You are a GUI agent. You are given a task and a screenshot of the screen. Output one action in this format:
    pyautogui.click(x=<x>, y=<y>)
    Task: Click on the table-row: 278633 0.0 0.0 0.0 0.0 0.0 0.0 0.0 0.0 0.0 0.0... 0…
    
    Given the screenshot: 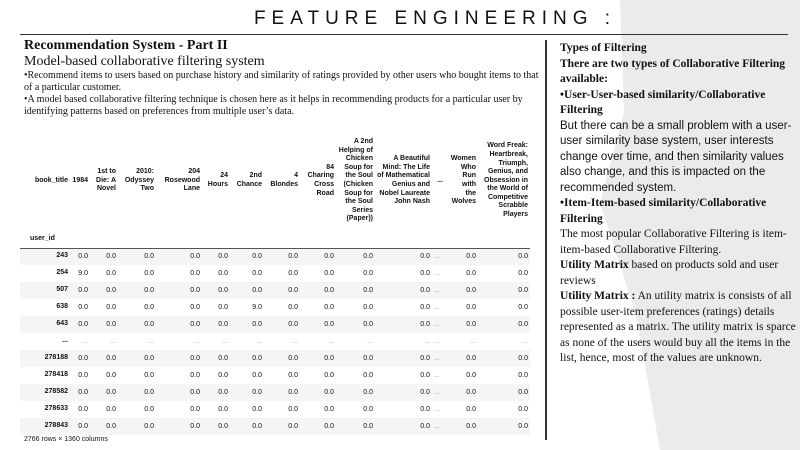 What is the action you would take?
    pyautogui.click(x=275, y=409)
    